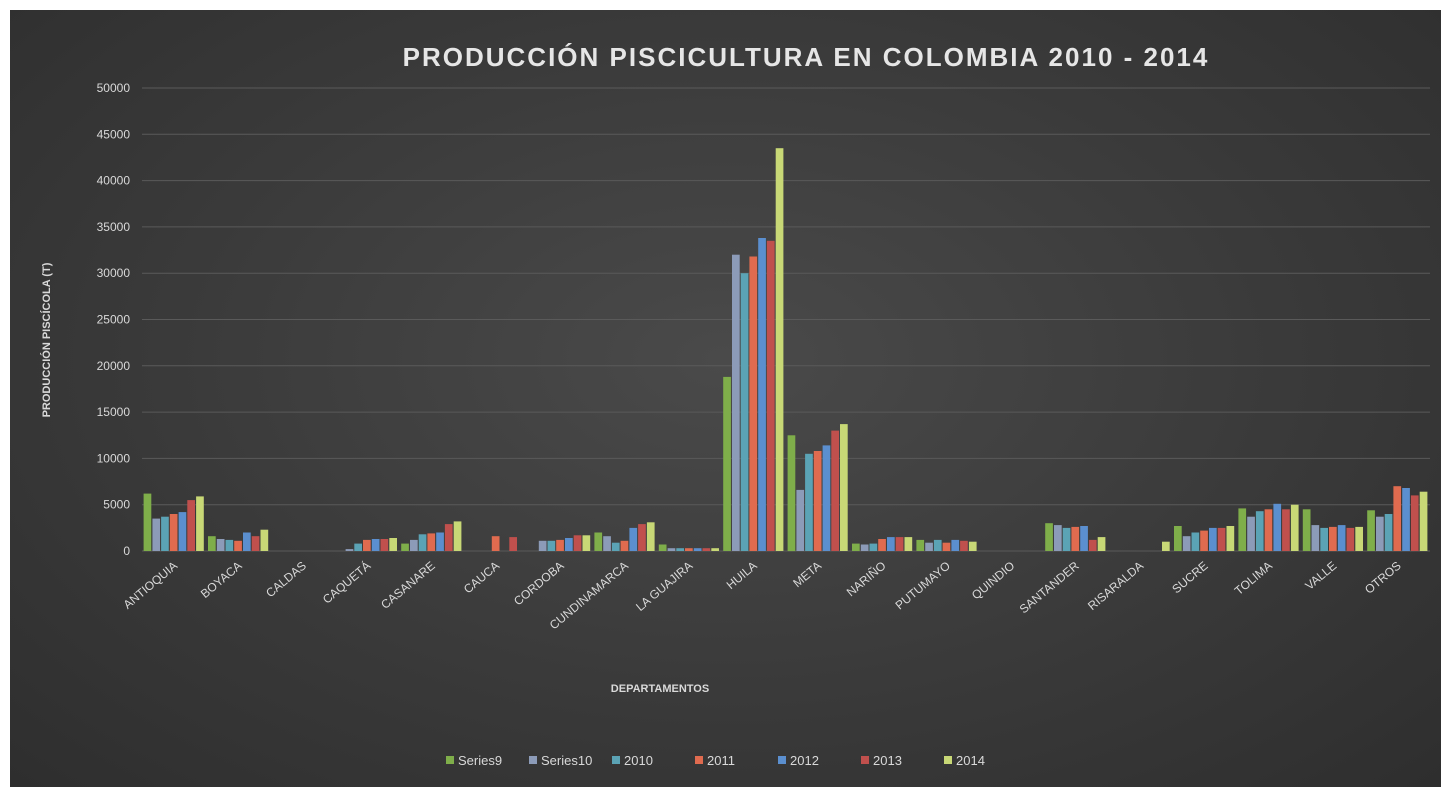 Image resolution: width=1447 pixels, height=791 pixels. I want to click on x-axis-title: DEPARTAMENTOS, so click(660, 689).